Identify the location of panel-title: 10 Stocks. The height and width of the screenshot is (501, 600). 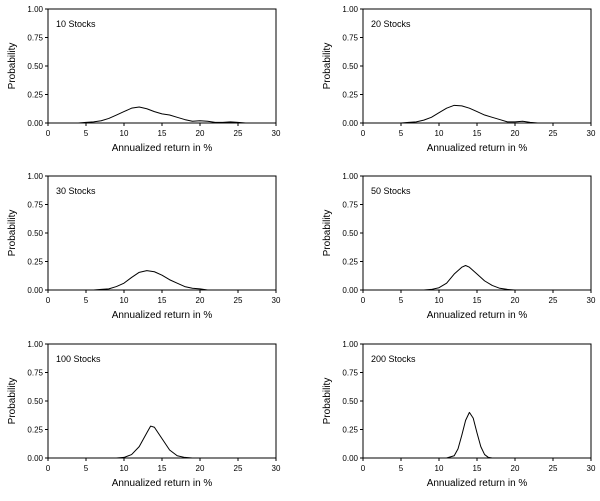
(76, 24).